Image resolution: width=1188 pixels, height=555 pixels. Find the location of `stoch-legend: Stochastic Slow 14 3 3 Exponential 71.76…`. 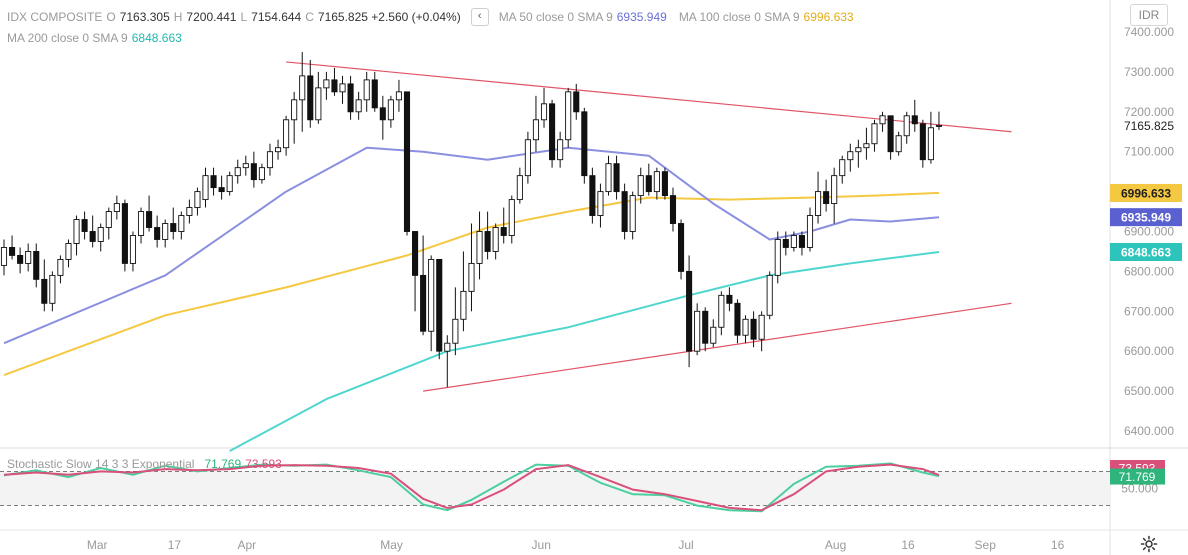

stoch-legend: Stochastic Slow 14 3 3 Exponential 71.76… is located at coordinates (144, 464).